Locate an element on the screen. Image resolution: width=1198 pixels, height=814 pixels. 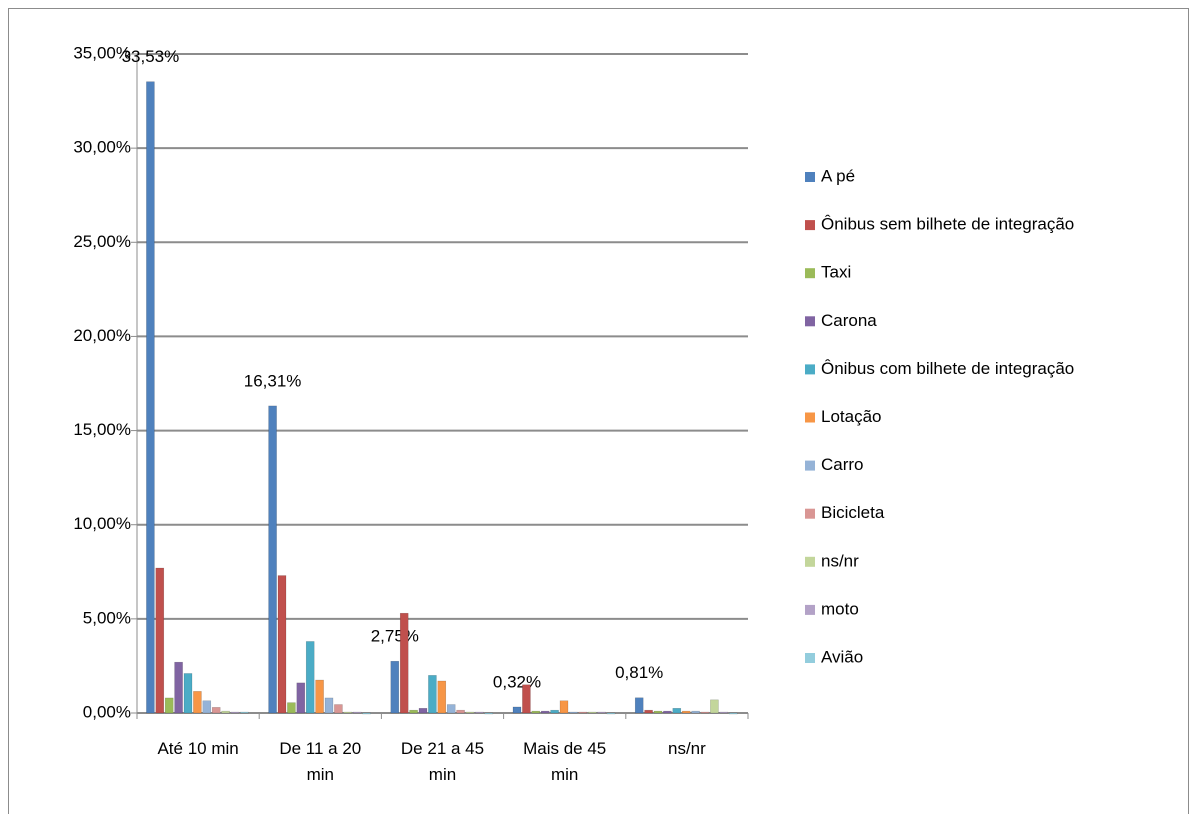
x-tick-label: Mais de 45 min is located at coordinates (565, 761).